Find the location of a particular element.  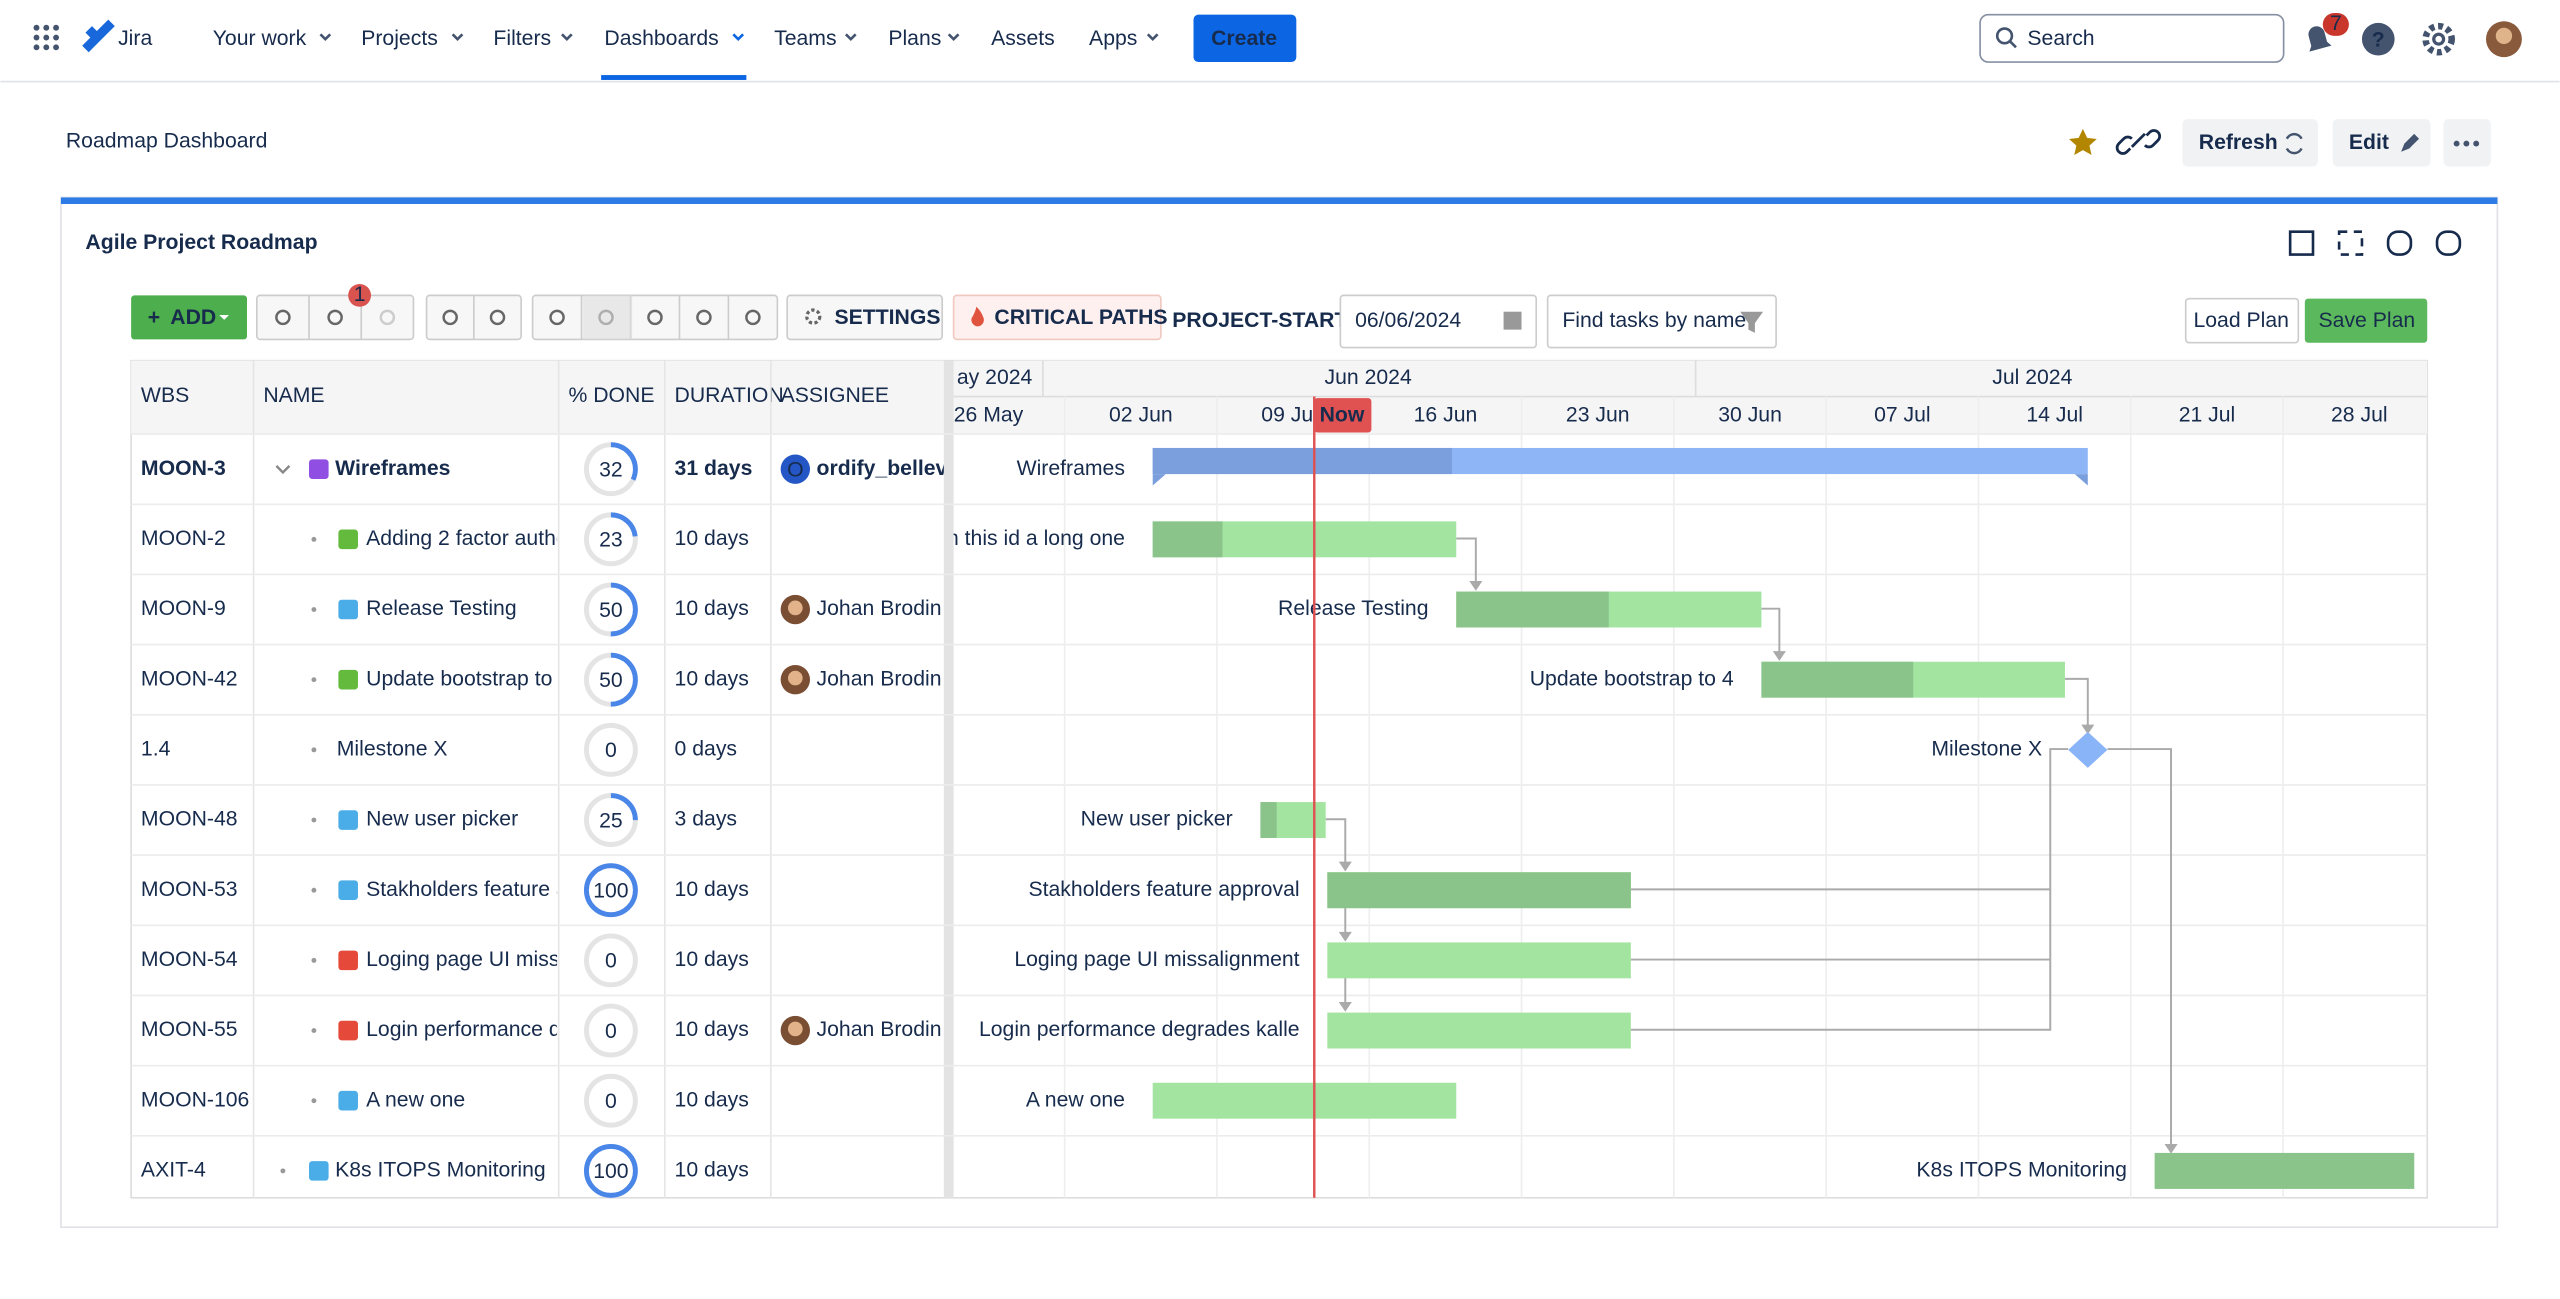

task-name: Update bootstrap to 4 is located at coordinates (468, 678).